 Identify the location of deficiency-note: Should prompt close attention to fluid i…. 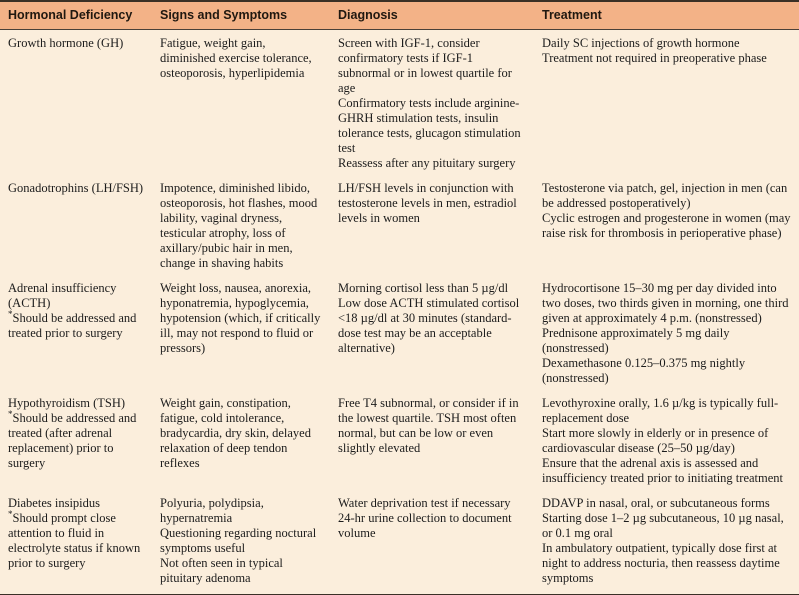
(74, 540).